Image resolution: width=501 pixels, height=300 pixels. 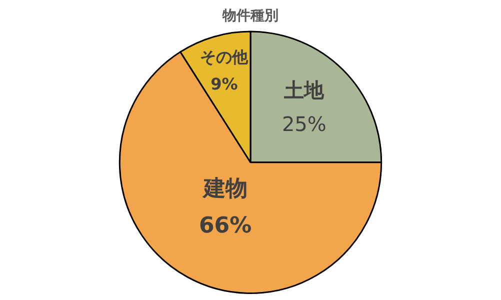 What do you see at coordinates (250, 16) in the screenshot?
I see `chart-title: 物件種別` at bounding box center [250, 16].